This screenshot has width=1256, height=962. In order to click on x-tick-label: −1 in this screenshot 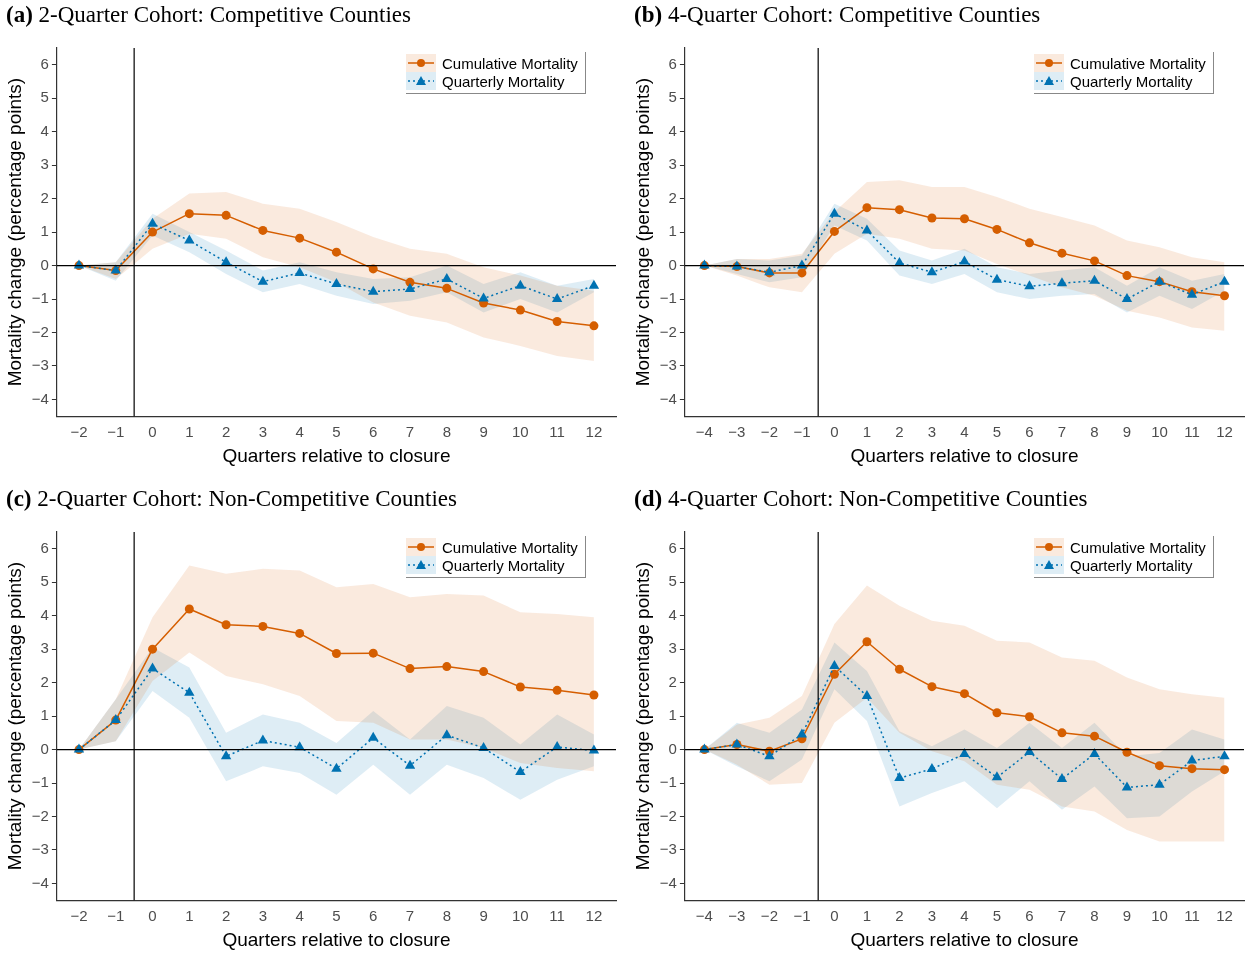, I will do `click(802, 916)`.